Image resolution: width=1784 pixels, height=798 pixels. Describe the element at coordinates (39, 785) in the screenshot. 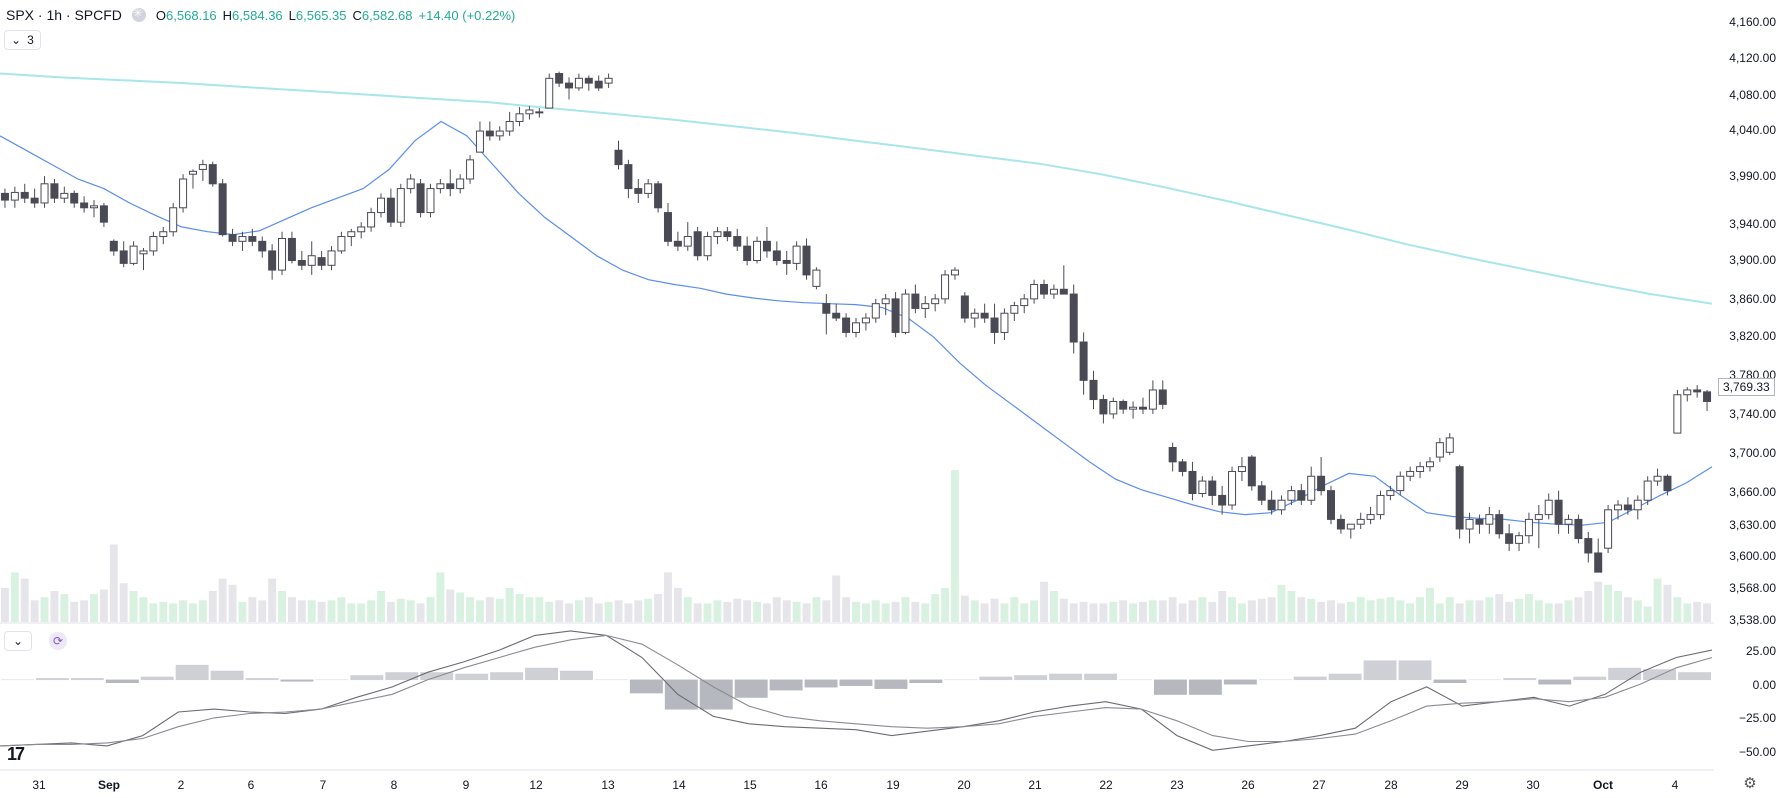

I see `time-tick-label: 31` at that location.